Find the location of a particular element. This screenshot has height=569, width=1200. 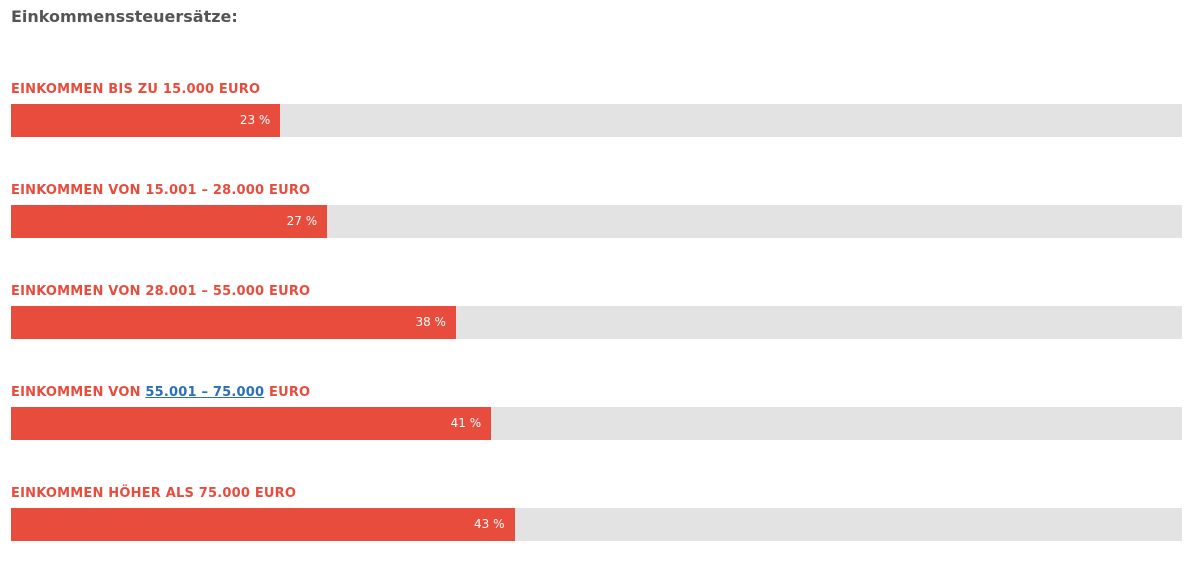

bar-label: EINKOMMEN BIS ZU 15.000 EURO is located at coordinates (136, 89).